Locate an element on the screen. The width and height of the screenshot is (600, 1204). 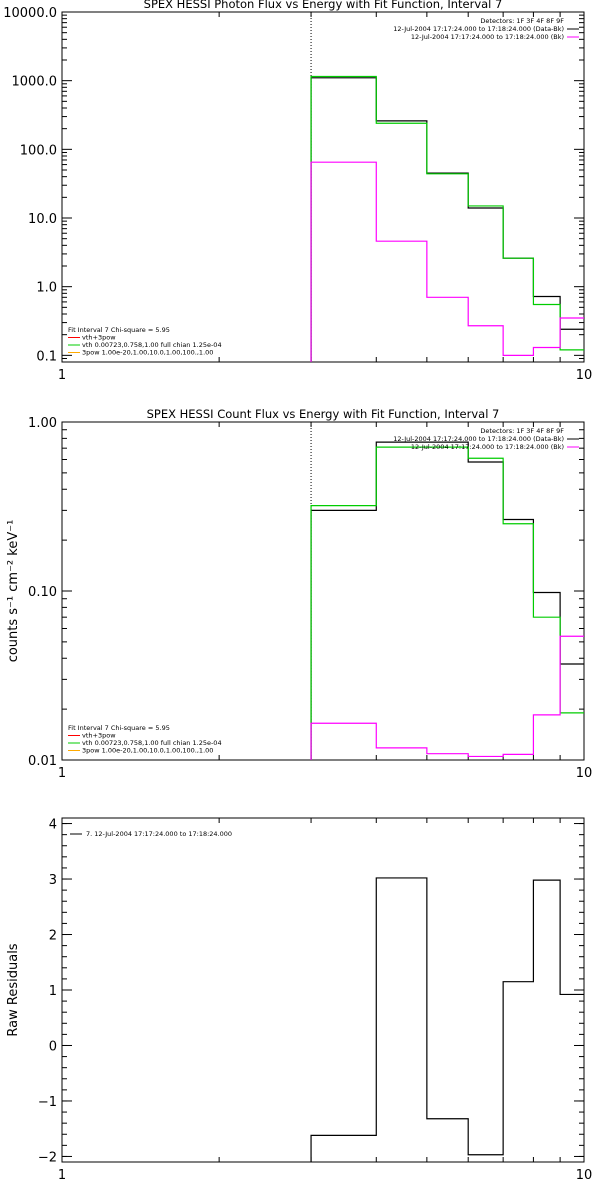
y-tick-label: 1000.0 is located at coordinates (35, 82).